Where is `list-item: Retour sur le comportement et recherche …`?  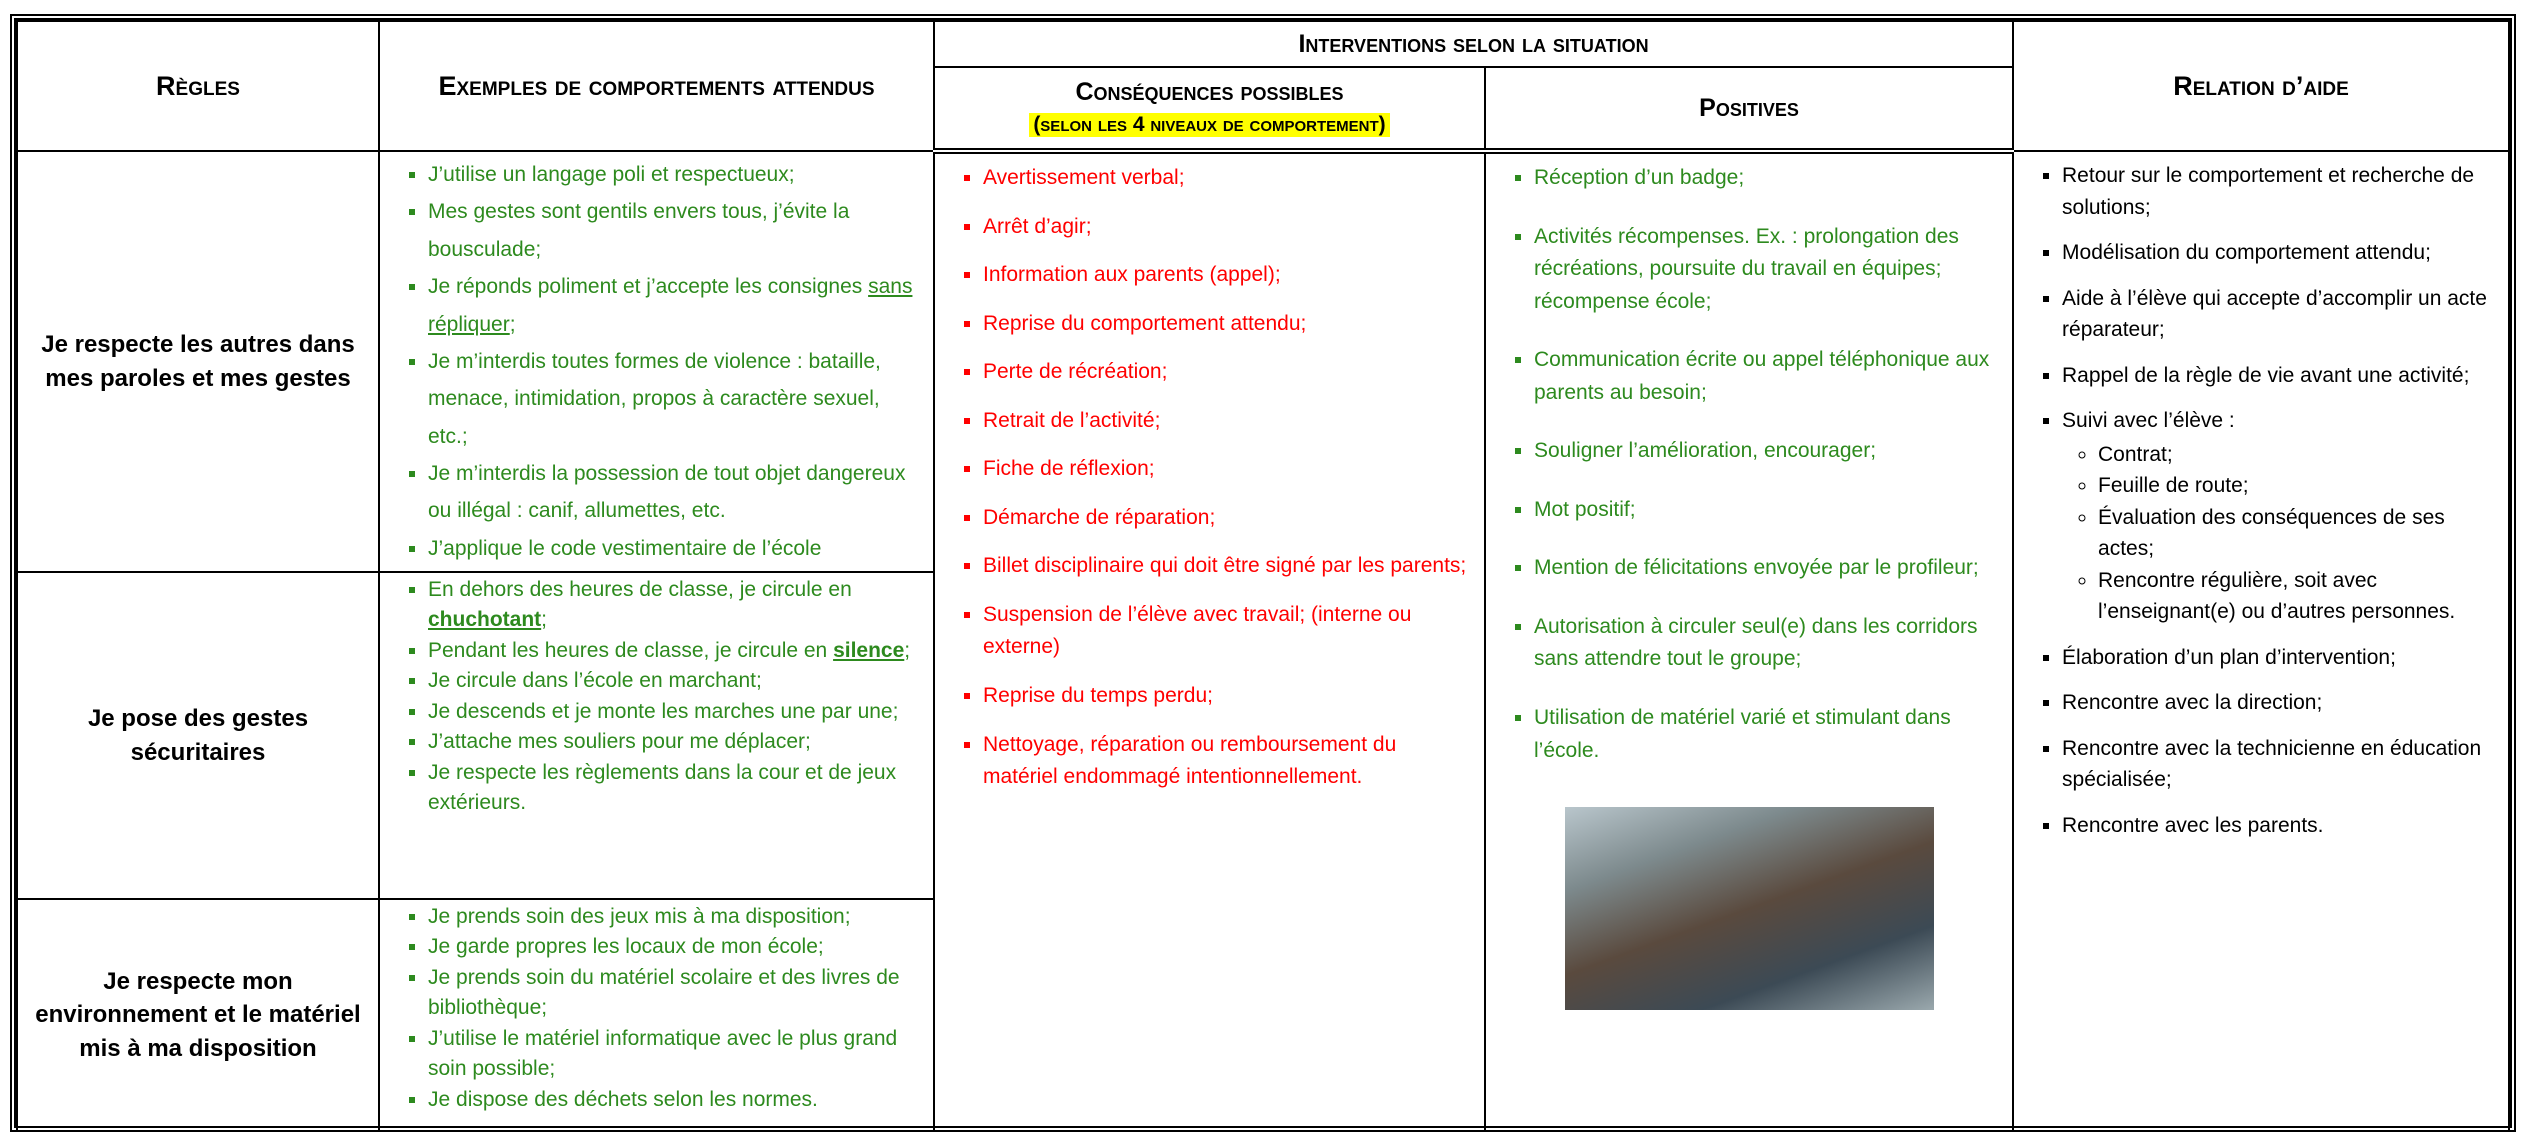
list-item: Retour sur le comportement et recherche … is located at coordinates (2279, 191).